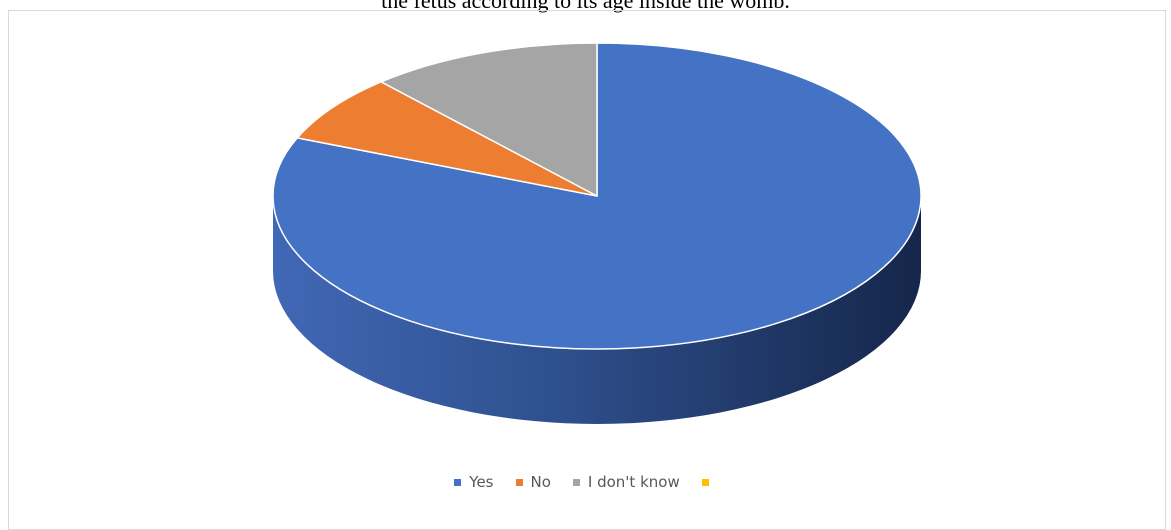 The height and width of the screenshot is (530, 1171). I want to click on legend-swatch-blank, so click(705, 482).